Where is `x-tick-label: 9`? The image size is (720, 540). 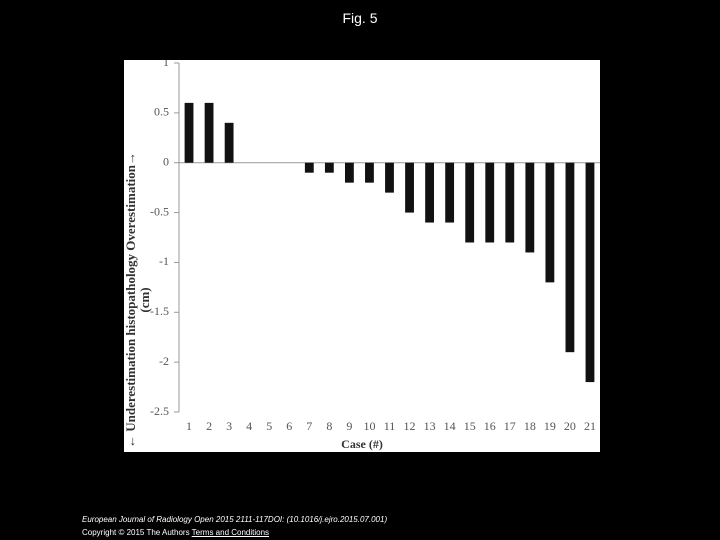 x-tick-label: 9 is located at coordinates (349, 426).